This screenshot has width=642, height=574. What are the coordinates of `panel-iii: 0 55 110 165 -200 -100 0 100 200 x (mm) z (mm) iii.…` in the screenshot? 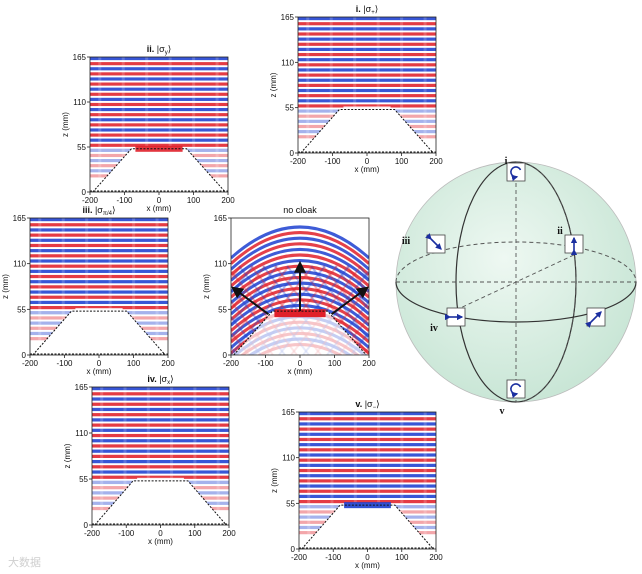 It's located at (88, 290).